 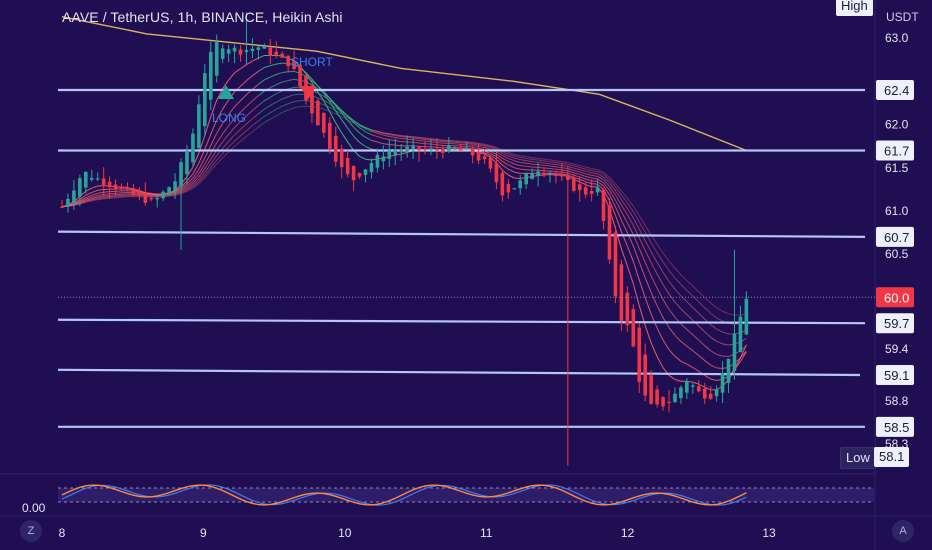 I want to click on high-badge: High, so click(x=854, y=8).